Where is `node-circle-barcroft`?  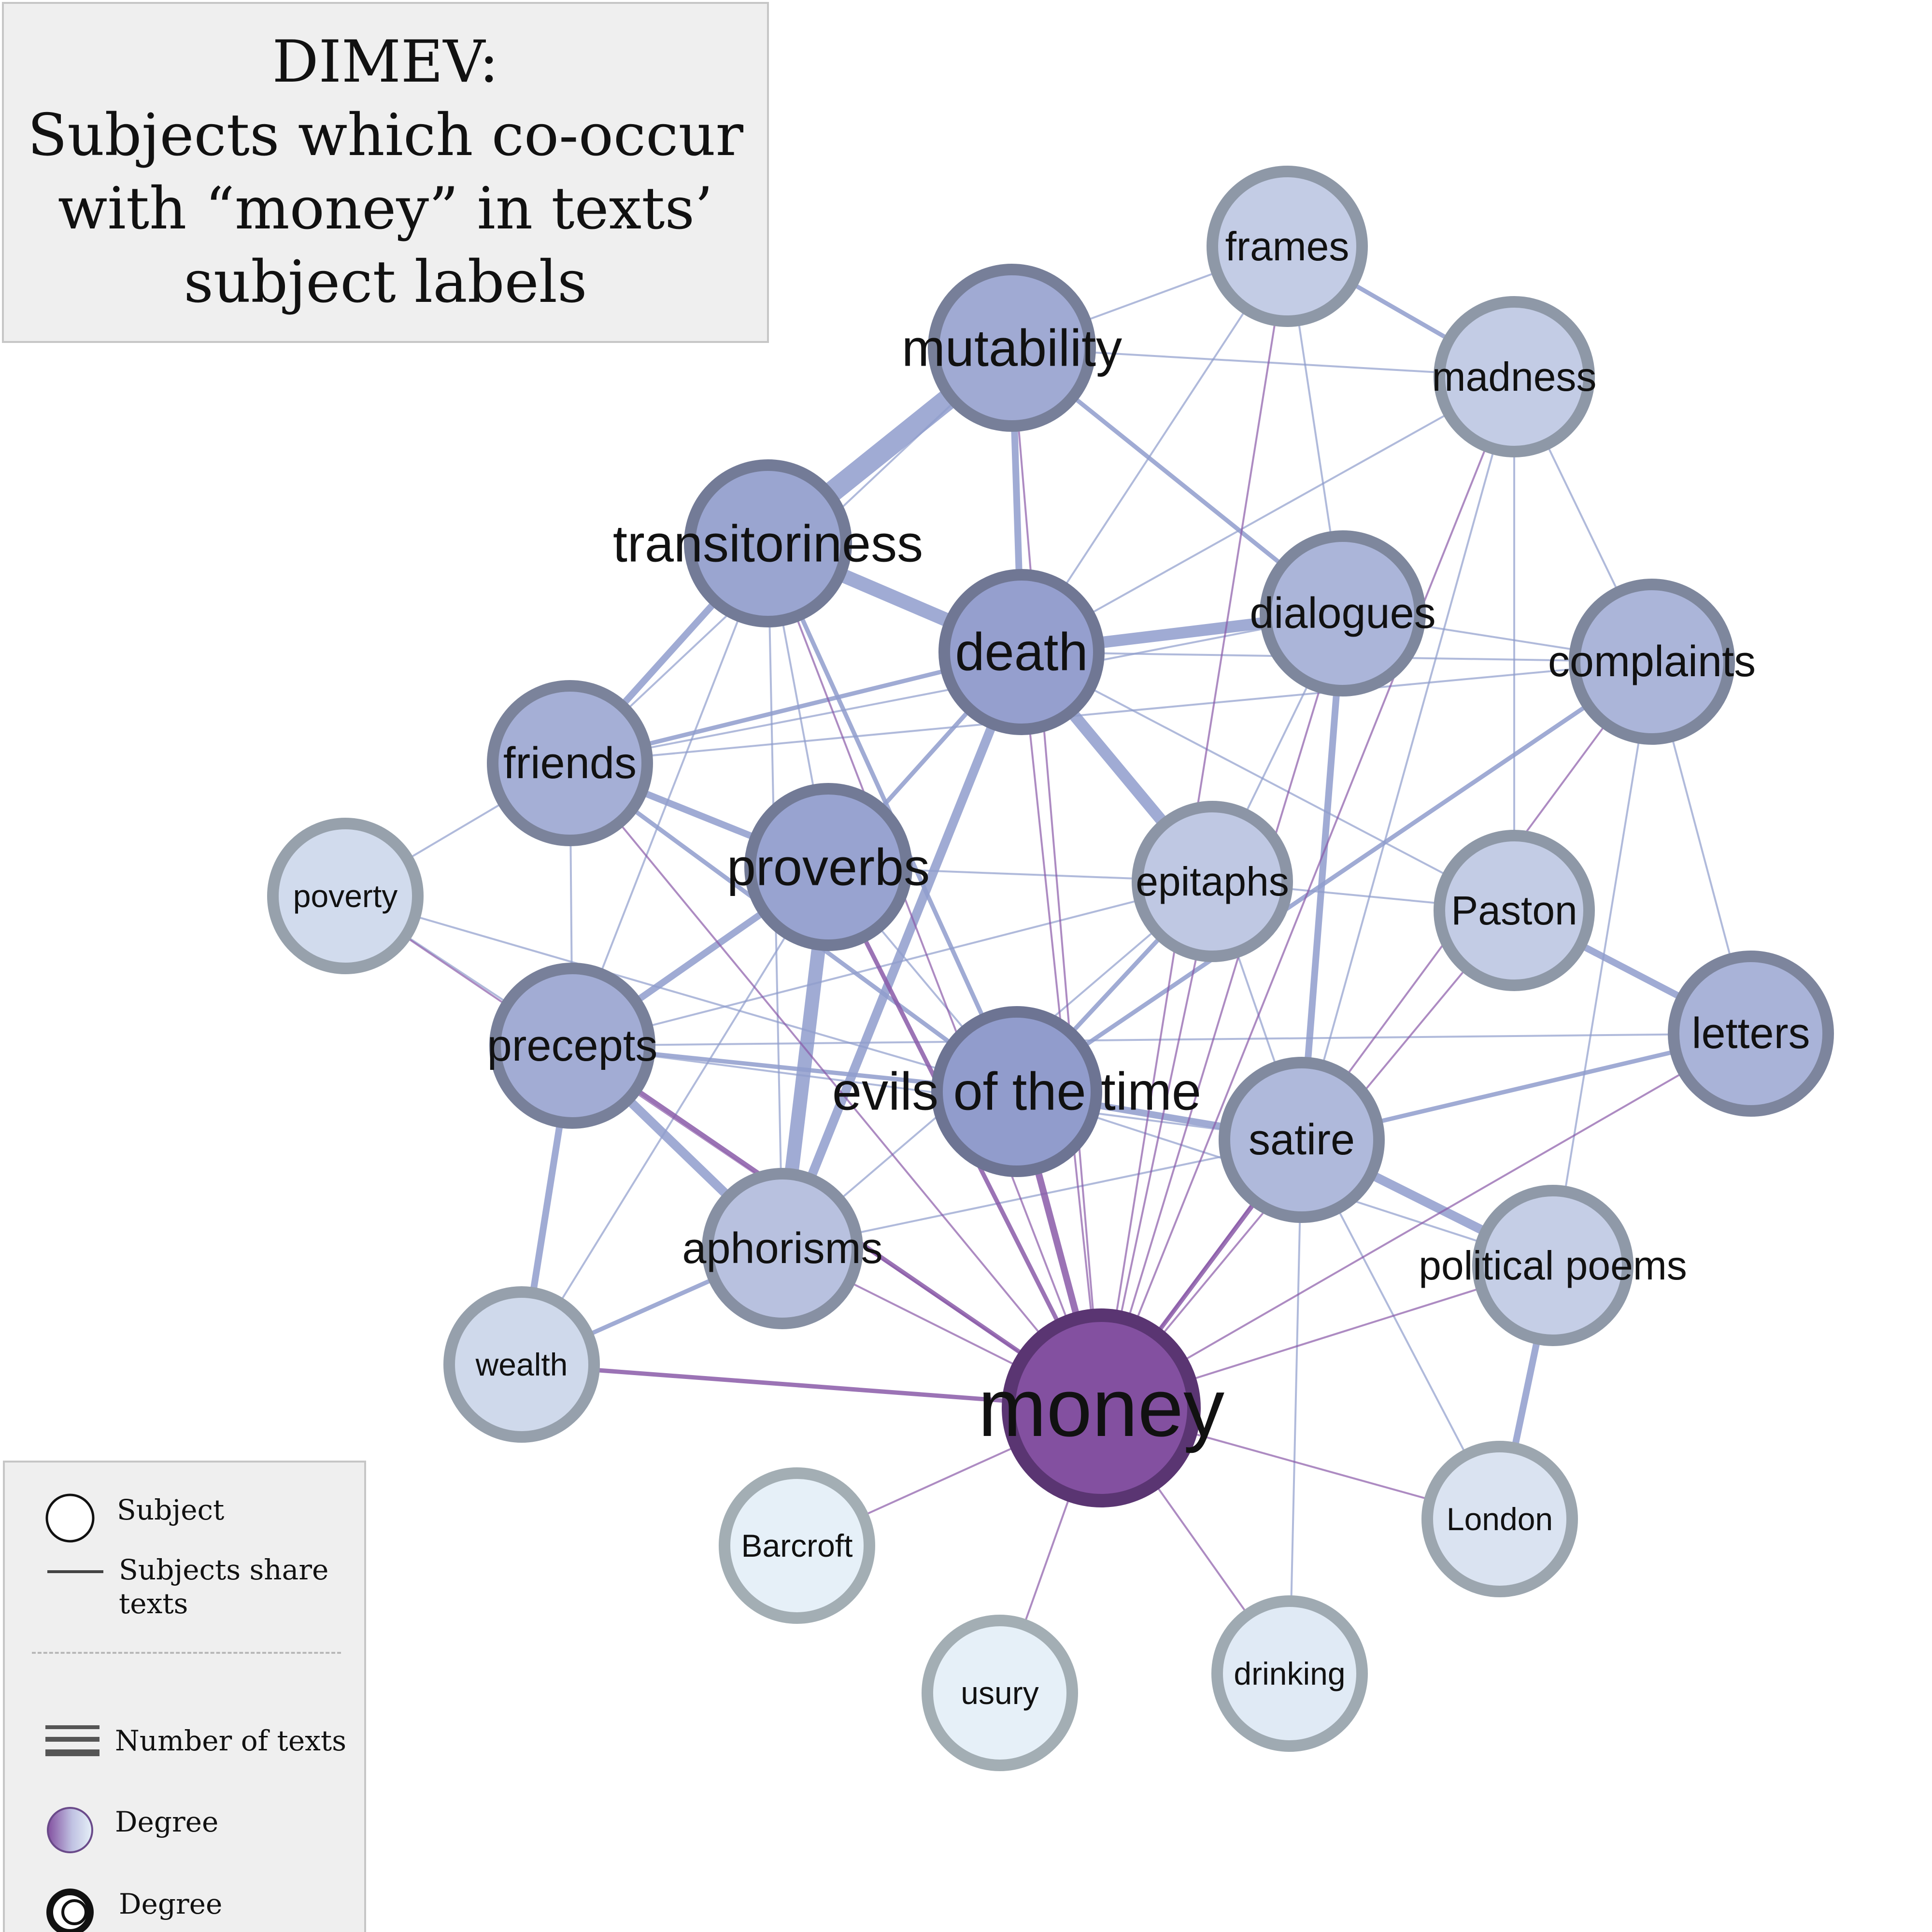
node-circle-barcroft is located at coordinates (797, 1545).